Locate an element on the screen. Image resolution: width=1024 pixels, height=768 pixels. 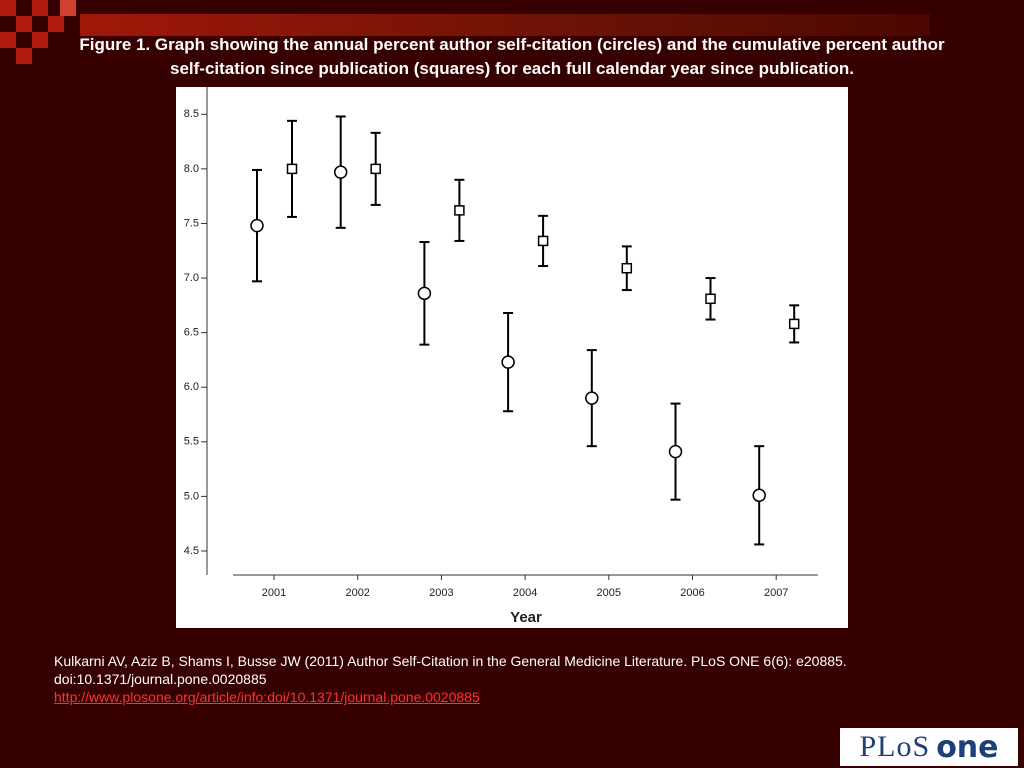
y-tick-label: 5.0 is located at coordinates (191, 496).